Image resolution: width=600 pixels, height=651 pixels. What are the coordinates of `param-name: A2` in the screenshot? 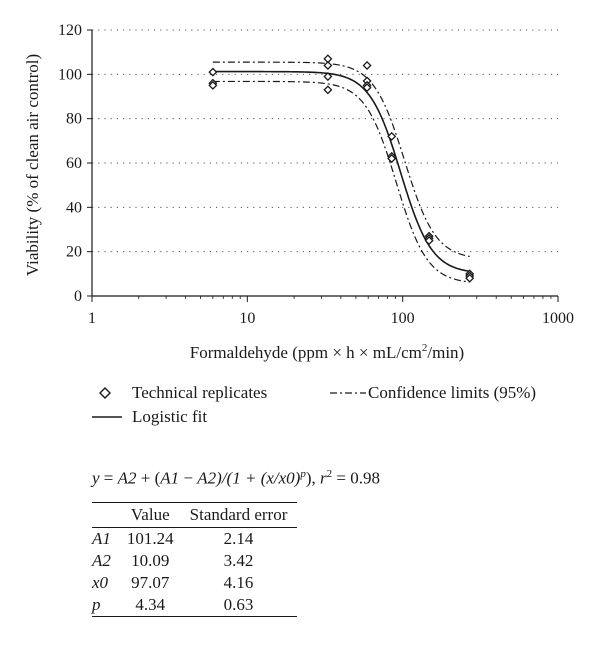 It's located at (101, 560).